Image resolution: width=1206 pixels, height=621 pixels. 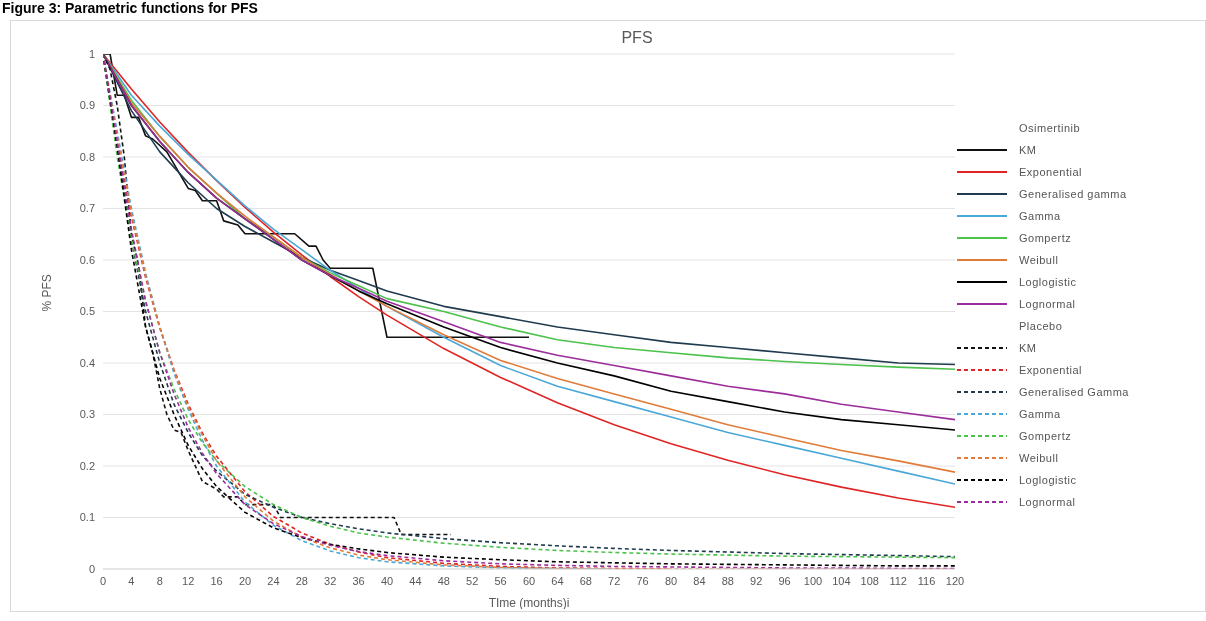 What do you see at coordinates (87, 311) in the screenshot?
I see `y-tick-label: 0.5` at bounding box center [87, 311].